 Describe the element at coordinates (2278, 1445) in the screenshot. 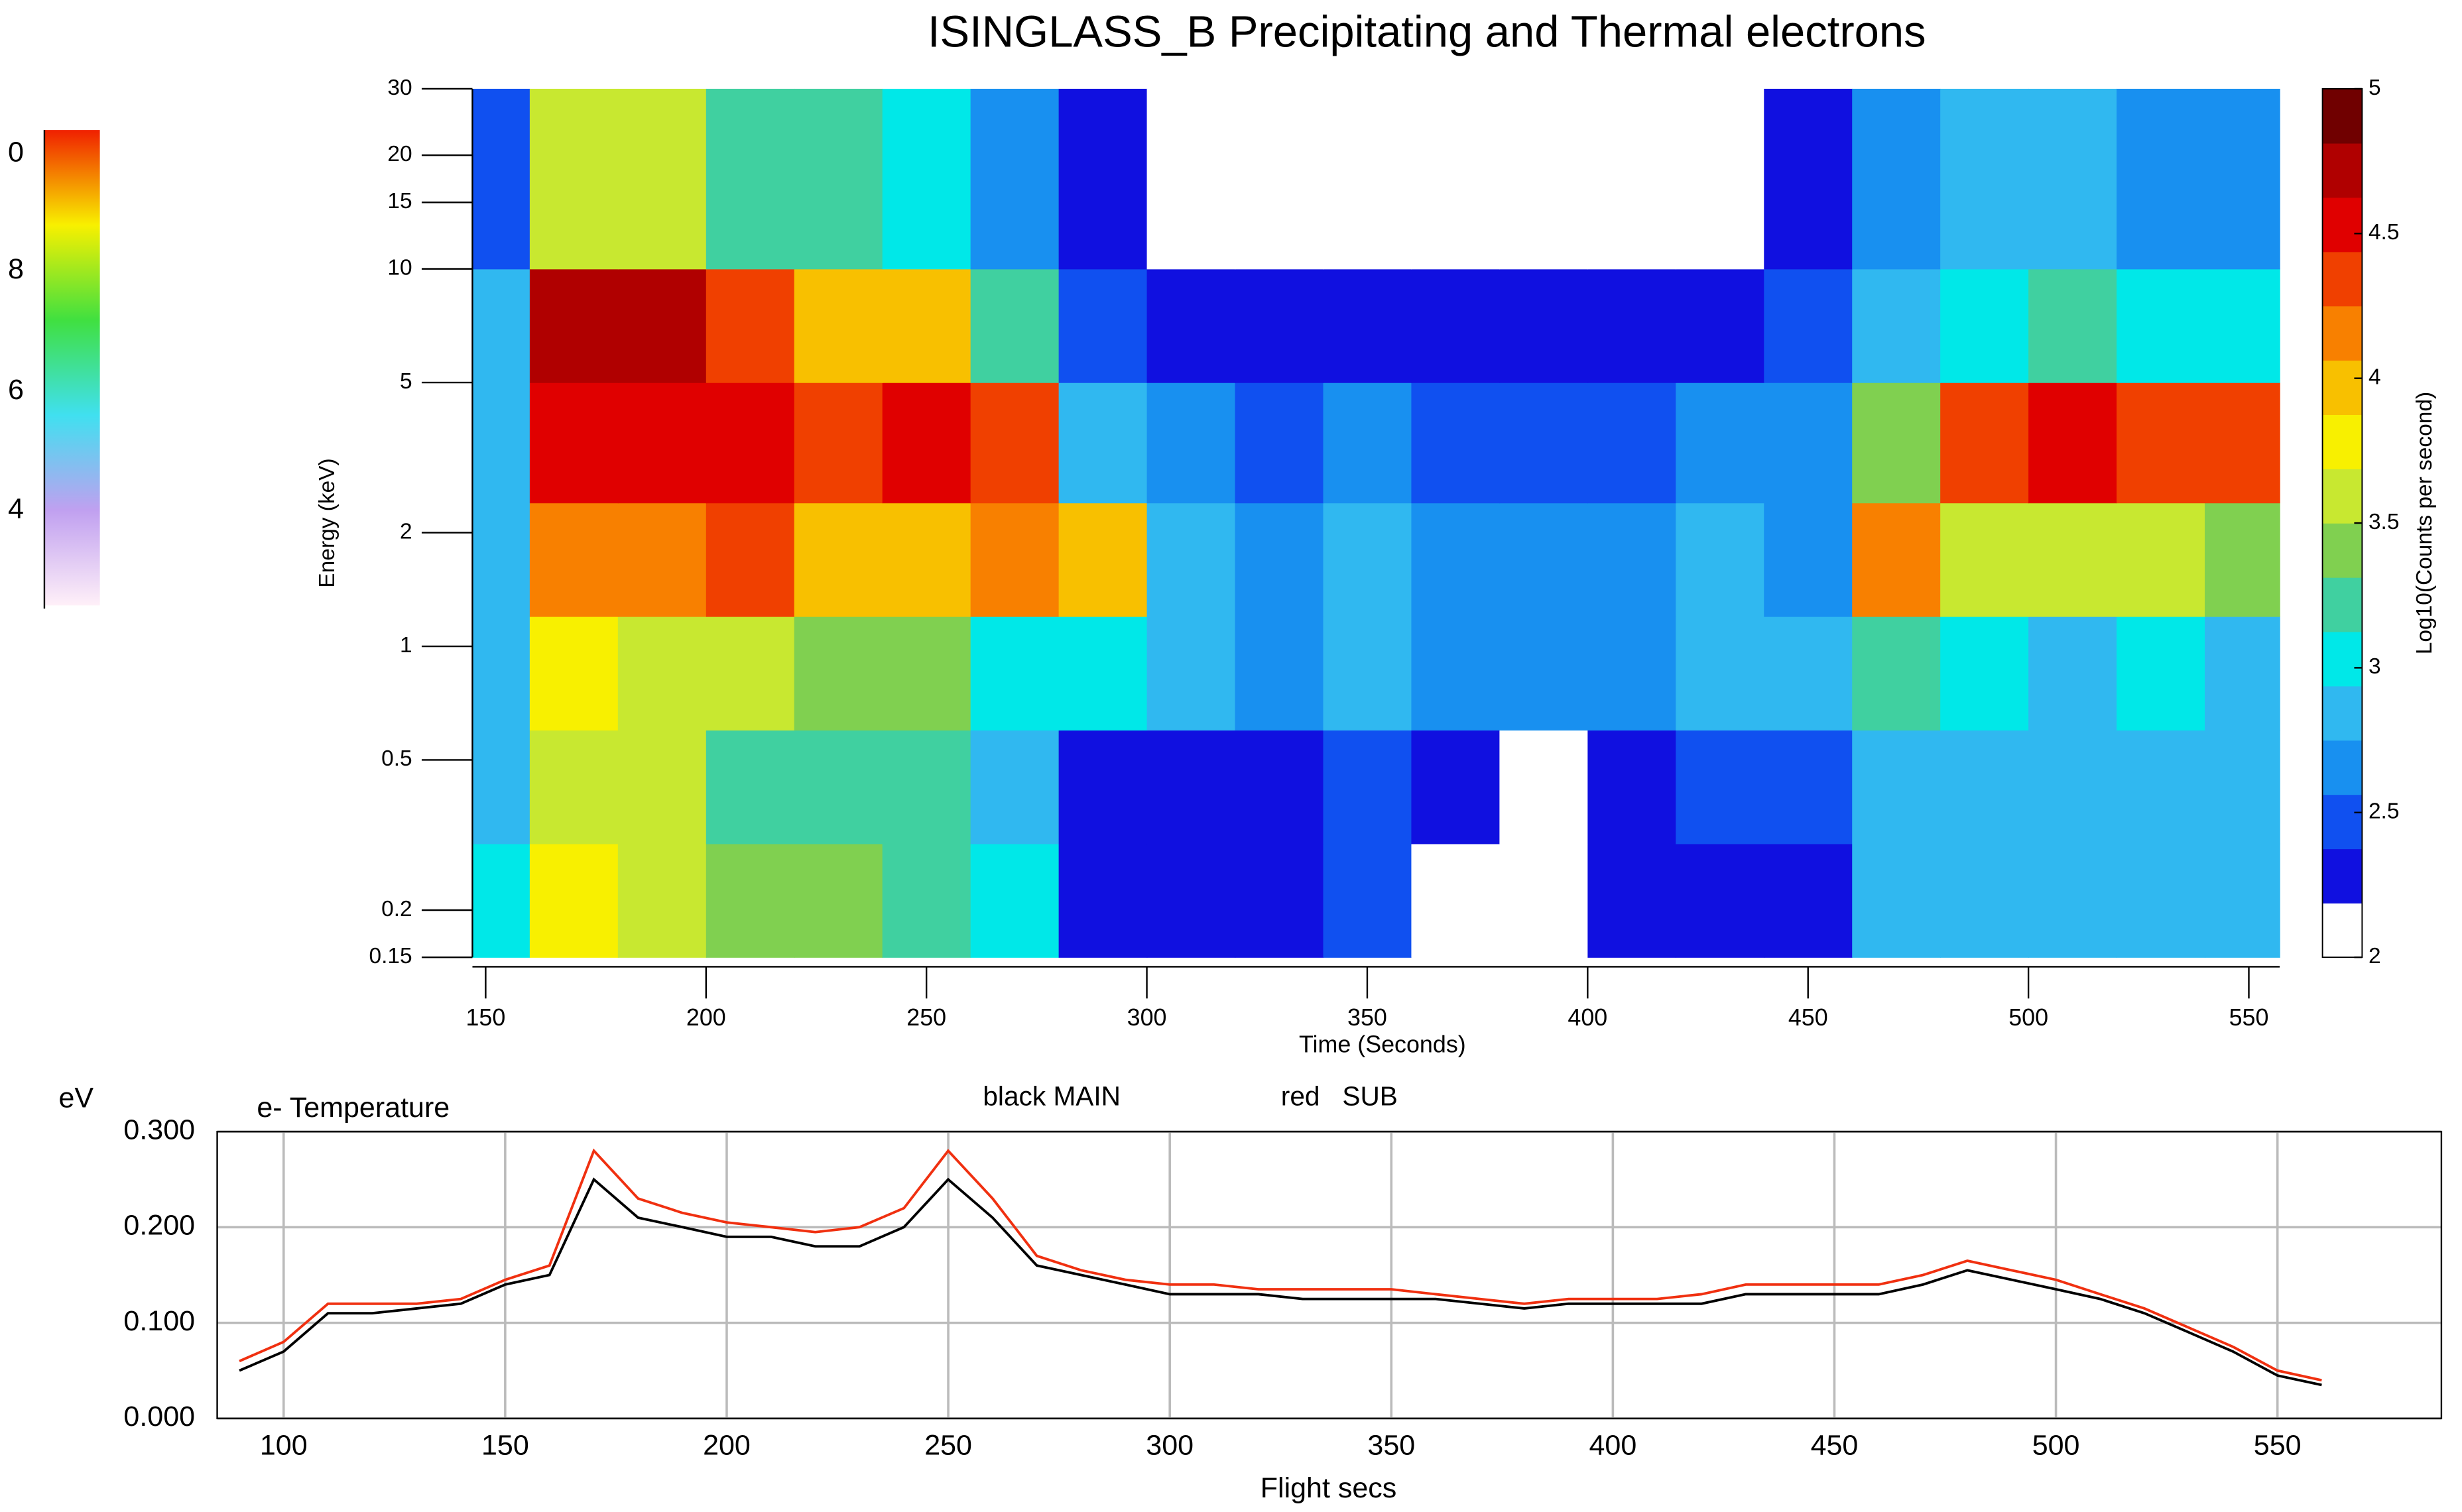

I see `x-tick-label: 550` at that location.